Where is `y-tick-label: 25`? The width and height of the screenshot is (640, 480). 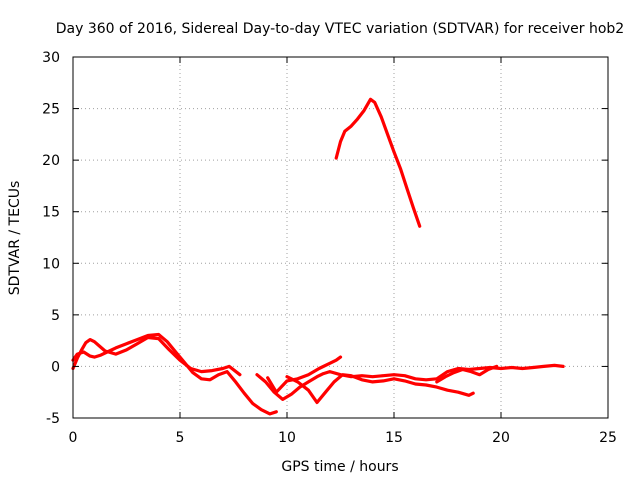
y-tick-label: 25 is located at coordinates (51, 110).